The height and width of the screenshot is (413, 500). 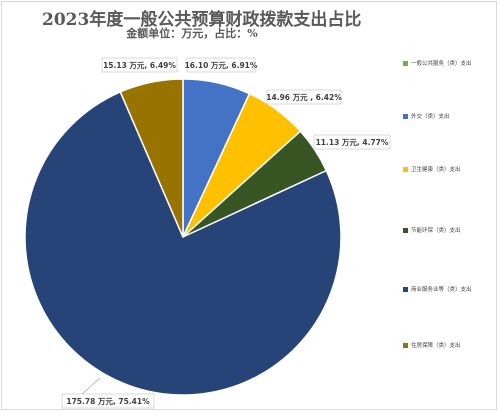 I want to click on data-label-1: 14.96 万元 , 6.42%, so click(x=304, y=97).